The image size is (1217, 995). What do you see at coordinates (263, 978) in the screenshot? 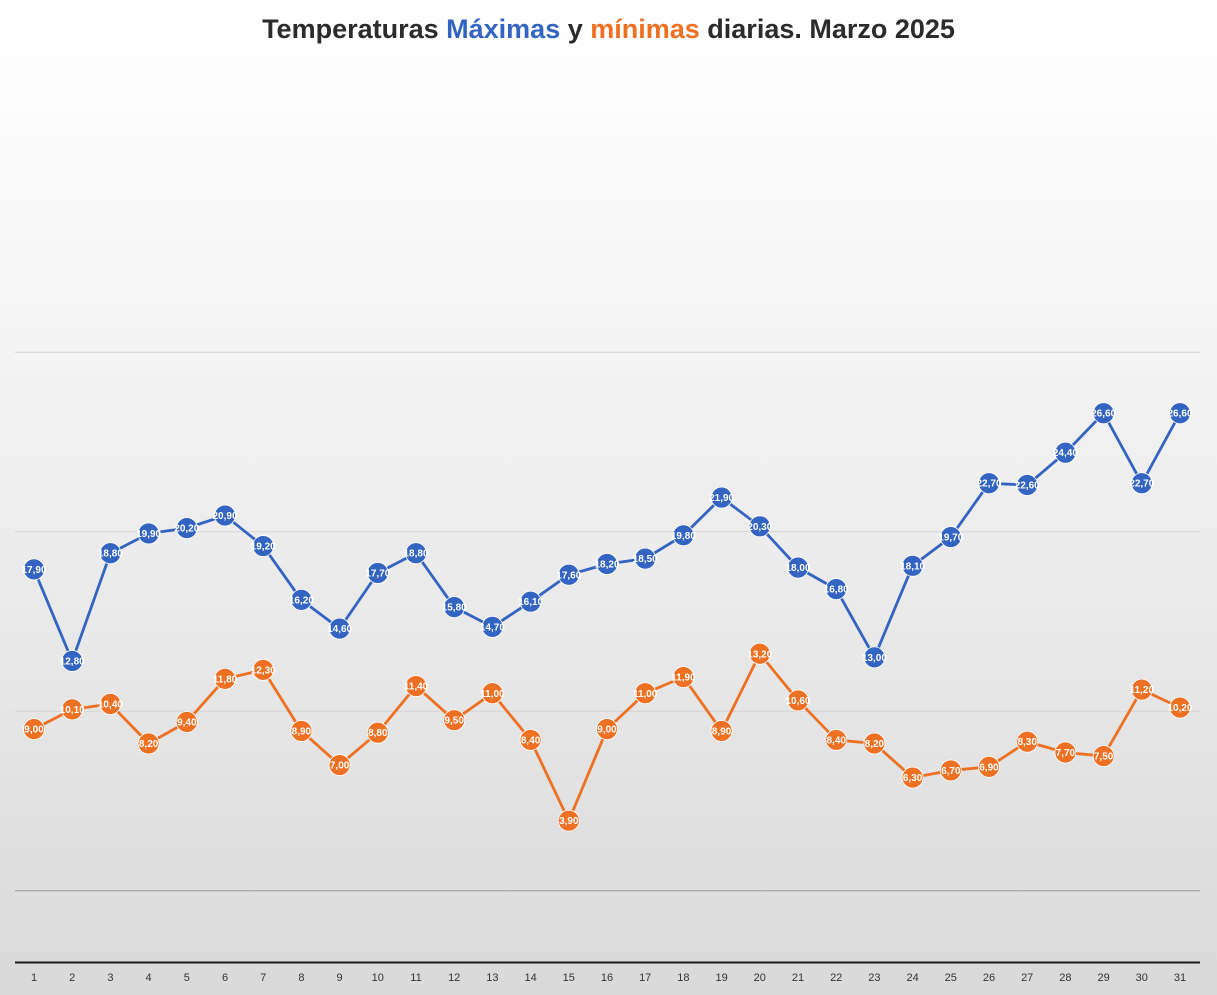
I see `x-tick-label: 7` at bounding box center [263, 978].